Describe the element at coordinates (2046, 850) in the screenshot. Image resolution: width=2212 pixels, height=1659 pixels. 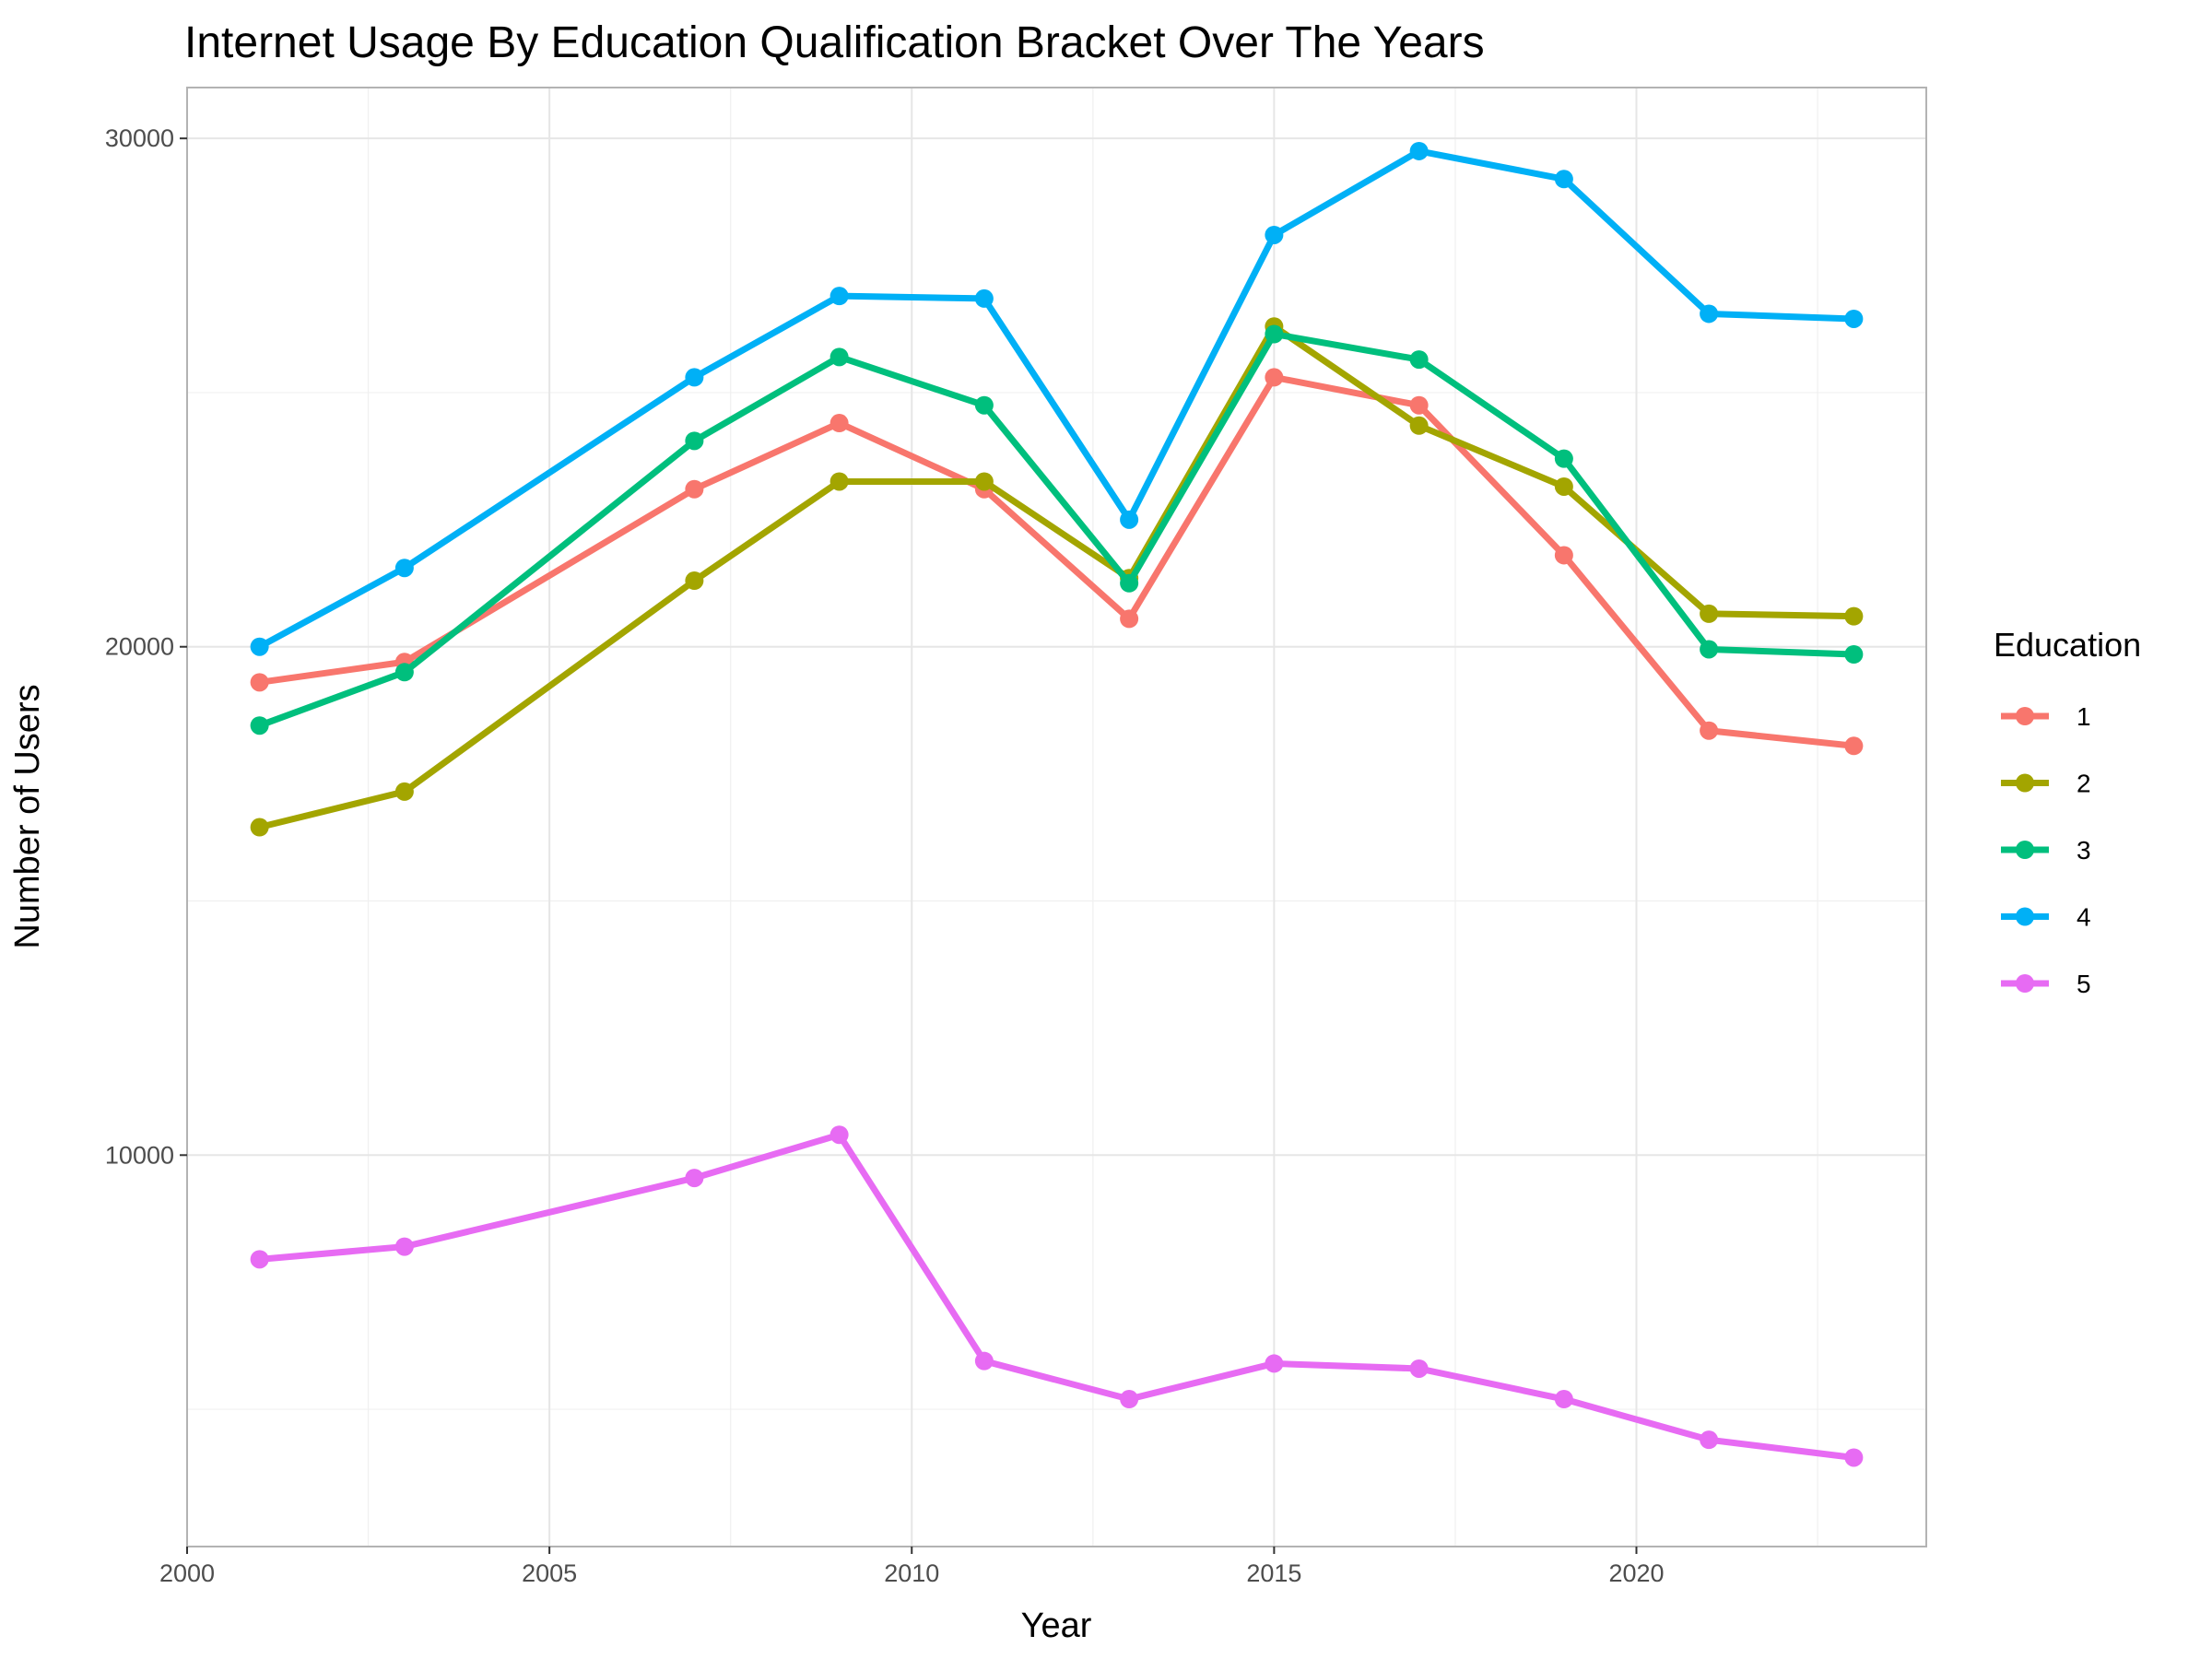
I see `legend-item-3: 3` at that location.